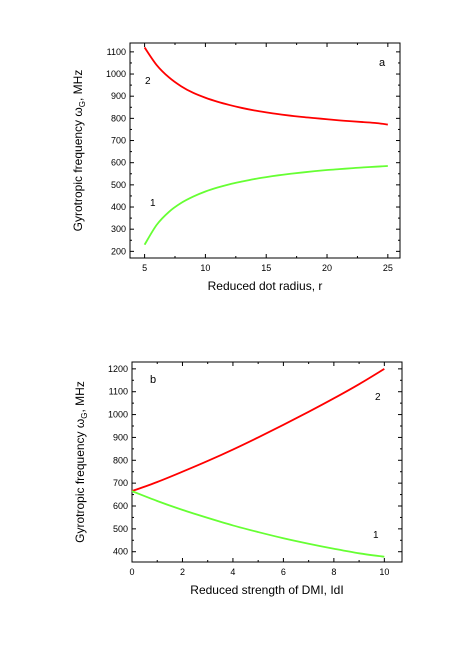 The width and height of the screenshot is (469, 662). What do you see at coordinates (118, 369) in the screenshot?
I see `y-tick-label: 1200` at bounding box center [118, 369].